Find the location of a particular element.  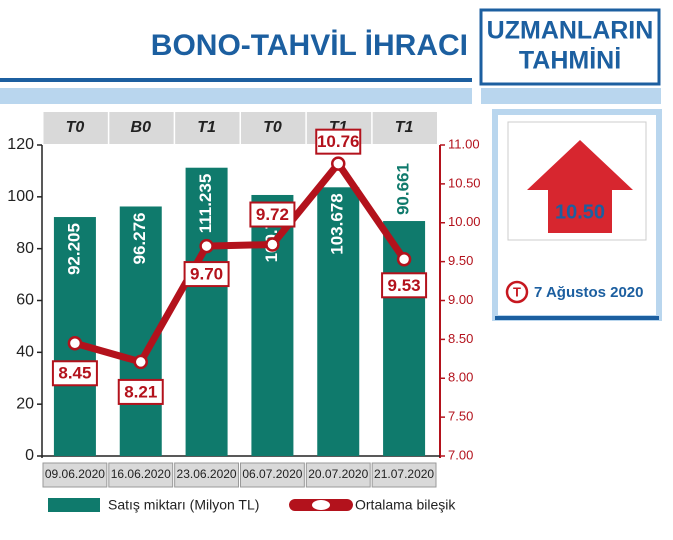

legend-swatch is located at coordinates (74, 505).